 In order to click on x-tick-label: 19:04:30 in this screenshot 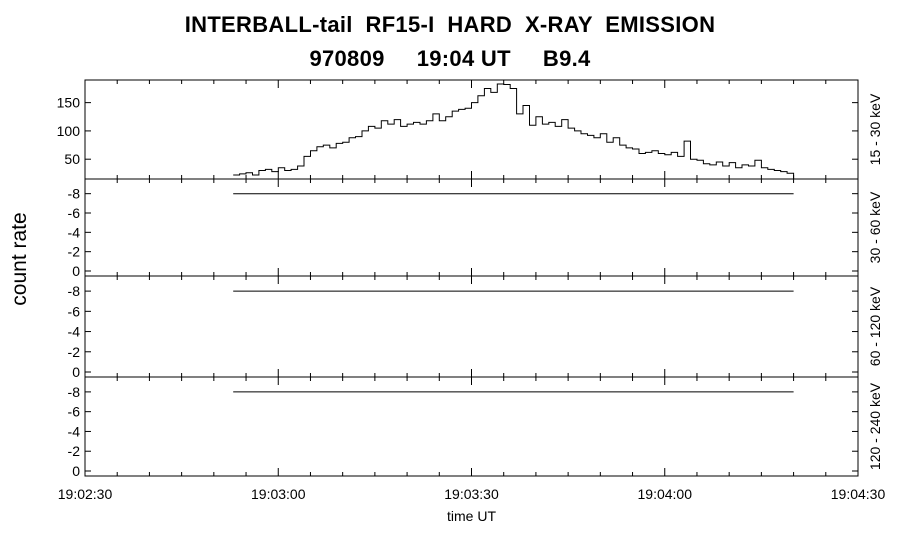, I will do `click(858, 494)`.